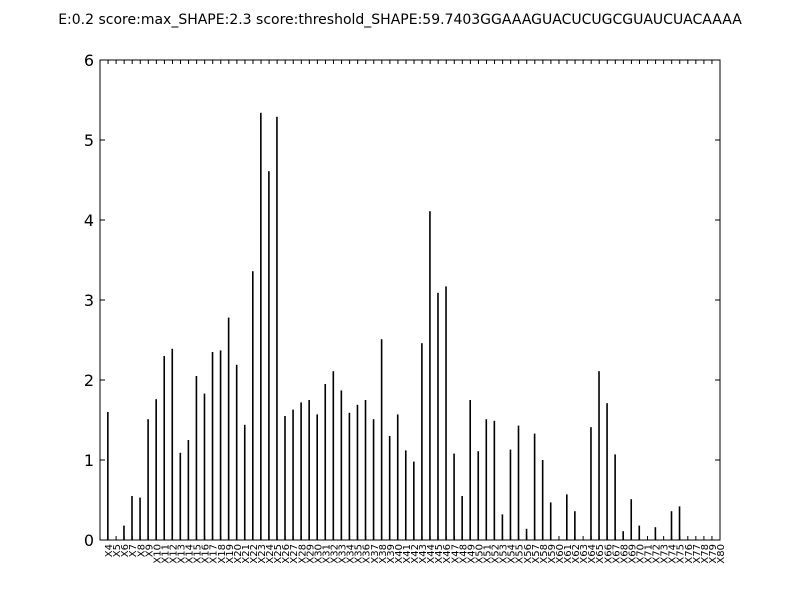 This screenshot has width=800, height=604. What do you see at coordinates (165, 554) in the screenshot?
I see `x-tick-label: X11` at bounding box center [165, 554].